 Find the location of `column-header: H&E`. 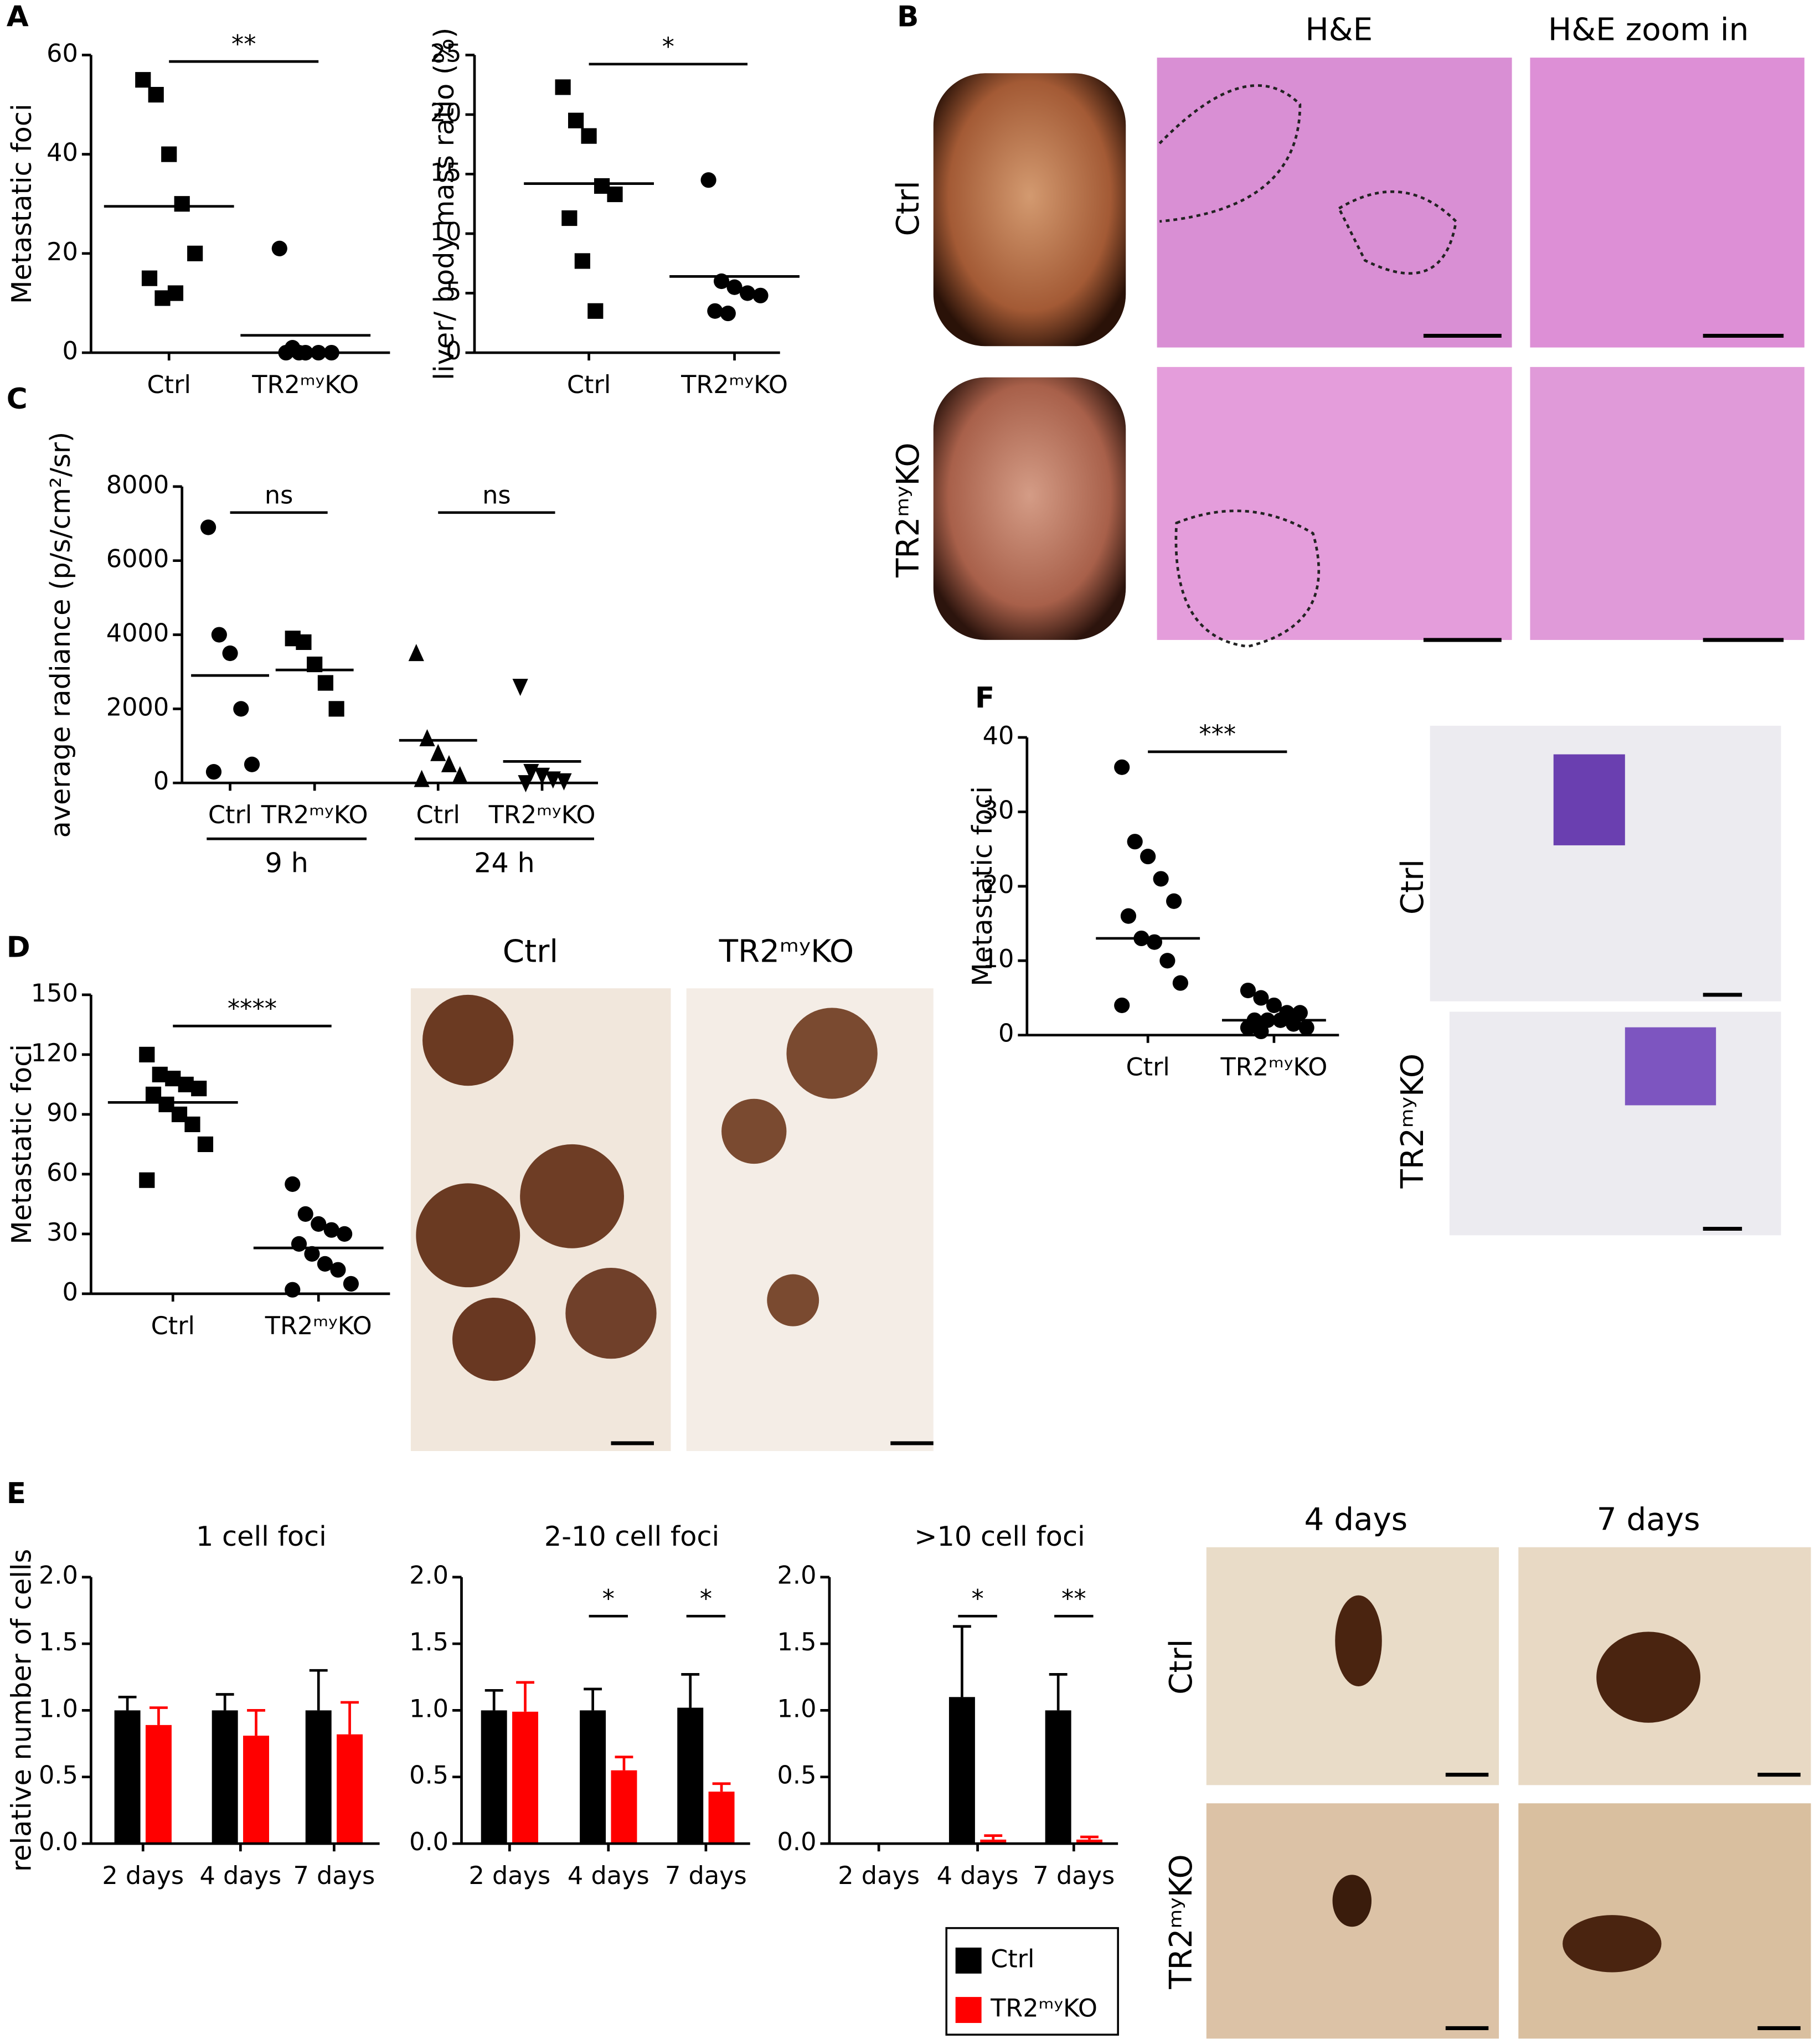

column-header: H&E is located at coordinates (1339, 30).